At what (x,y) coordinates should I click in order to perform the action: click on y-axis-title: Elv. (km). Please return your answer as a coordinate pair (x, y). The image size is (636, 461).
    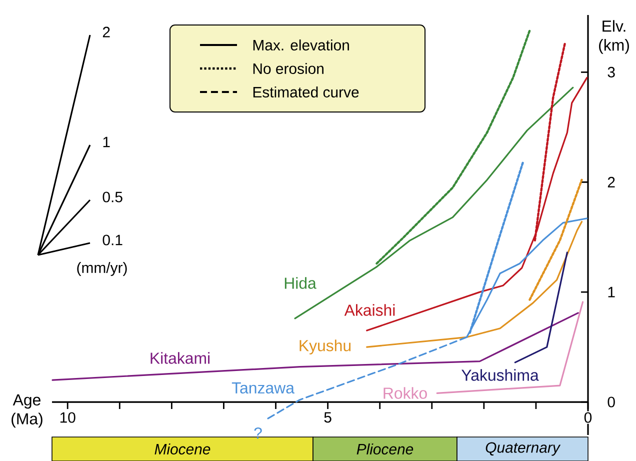
    Looking at the image, I should click on (614, 37).